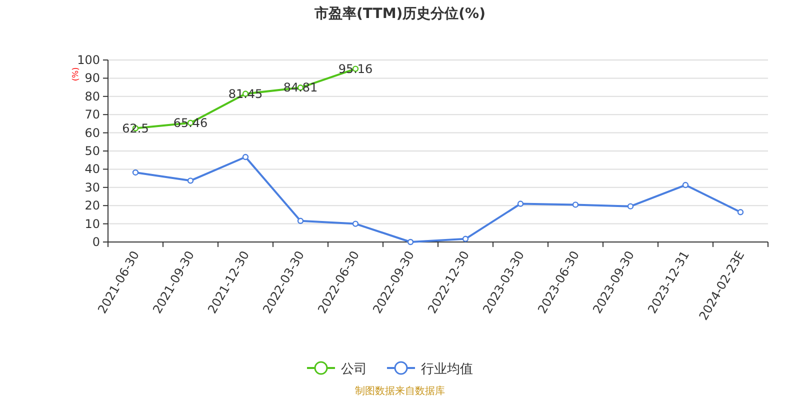 The width and height of the screenshot is (800, 400). Describe the element at coordinates (92, 115) in the screenshot. I see `y-tick-label: 70` at that location.